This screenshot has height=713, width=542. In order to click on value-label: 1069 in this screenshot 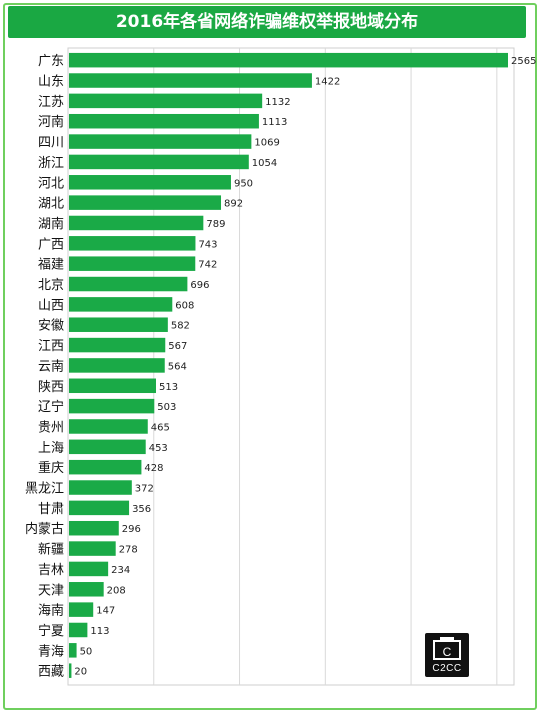, I will do `click(266, 143)`.